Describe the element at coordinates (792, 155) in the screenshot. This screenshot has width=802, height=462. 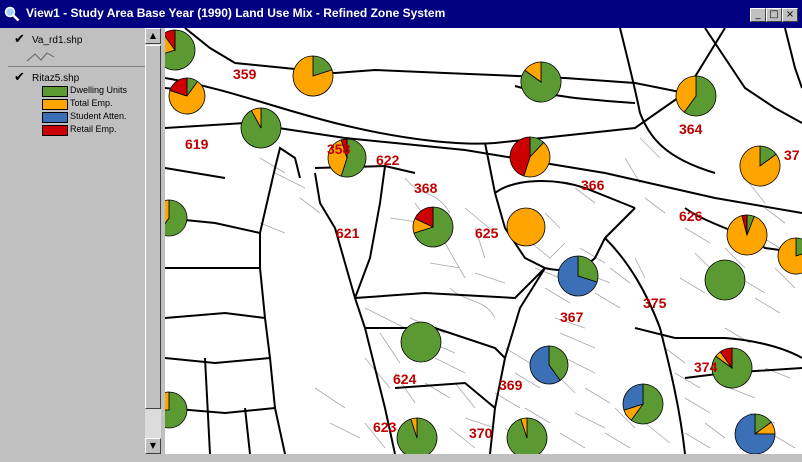
I see `zone-label: 37` at that location.